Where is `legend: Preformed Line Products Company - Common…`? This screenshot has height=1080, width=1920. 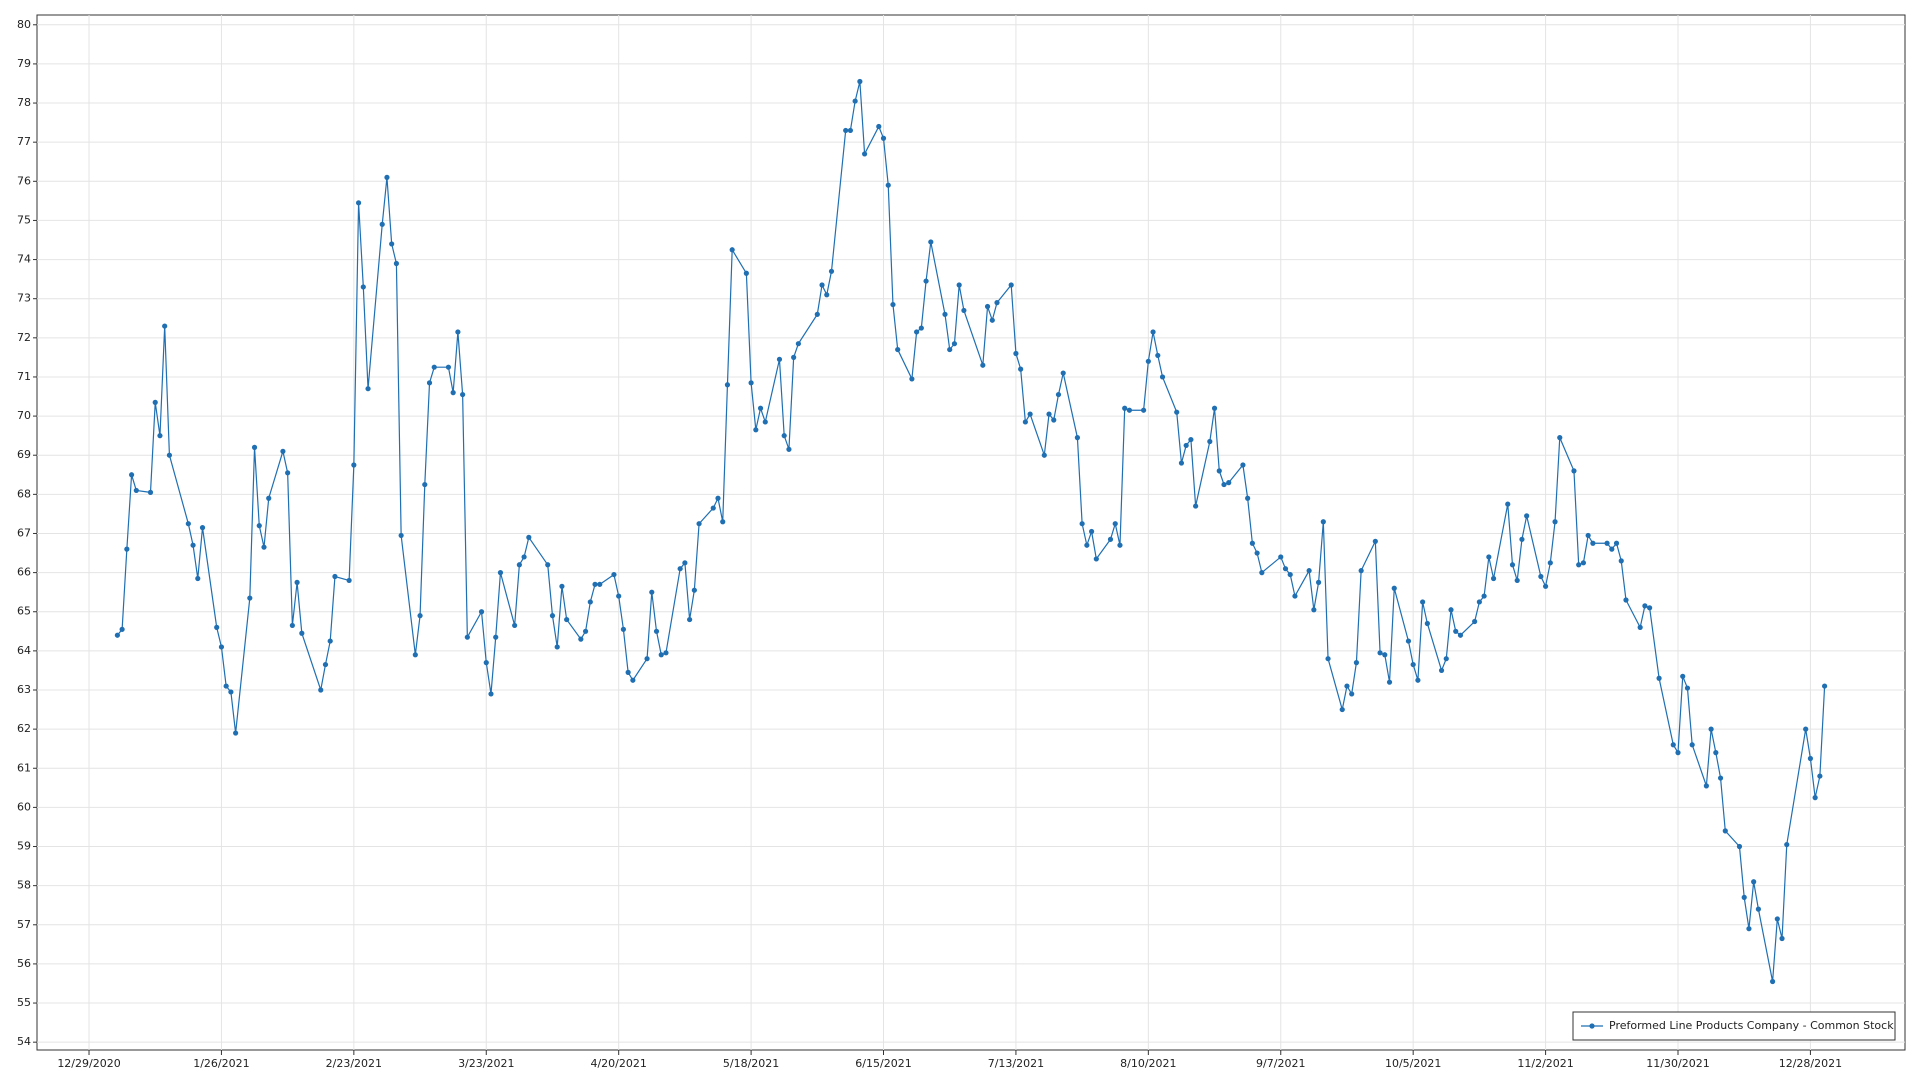 legend: Preformed Line Products Company - Common… is located at coordinates (1734, 1026).